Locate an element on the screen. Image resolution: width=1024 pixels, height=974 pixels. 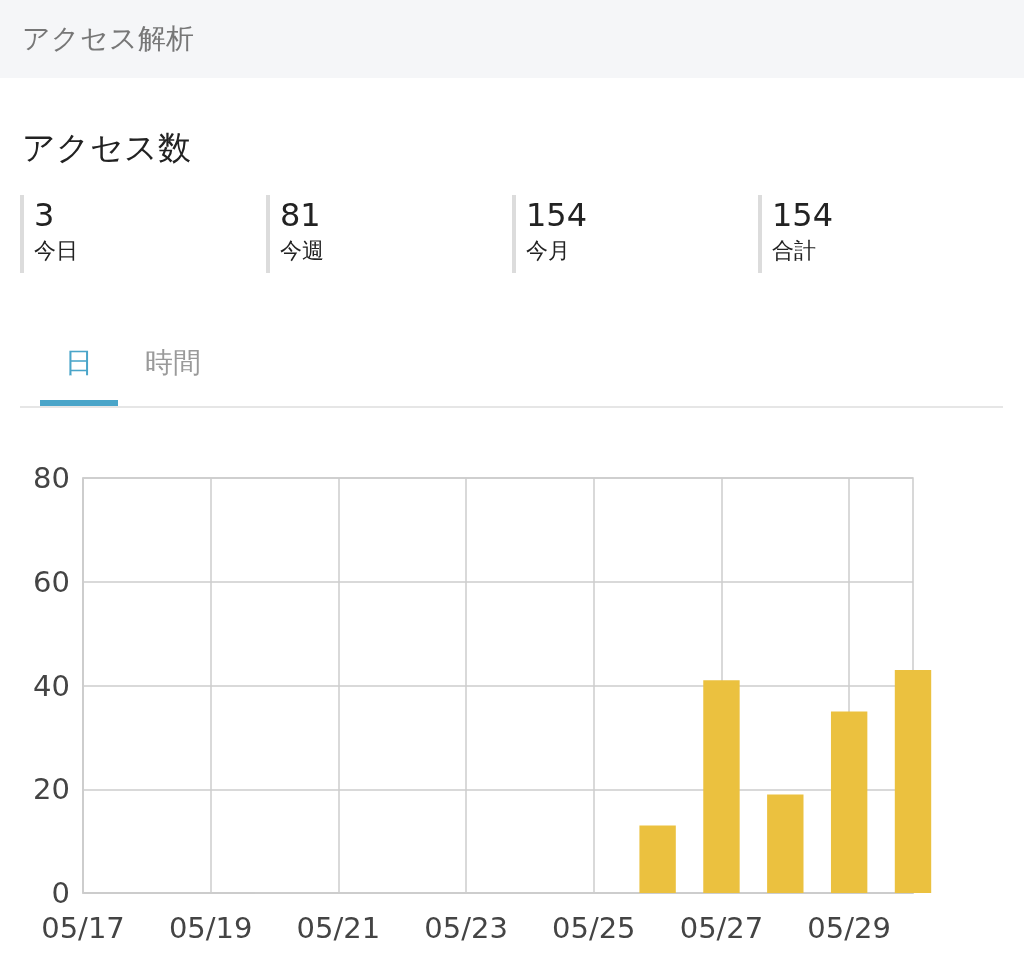
text: 時間 is located at coordinates (173, 362).